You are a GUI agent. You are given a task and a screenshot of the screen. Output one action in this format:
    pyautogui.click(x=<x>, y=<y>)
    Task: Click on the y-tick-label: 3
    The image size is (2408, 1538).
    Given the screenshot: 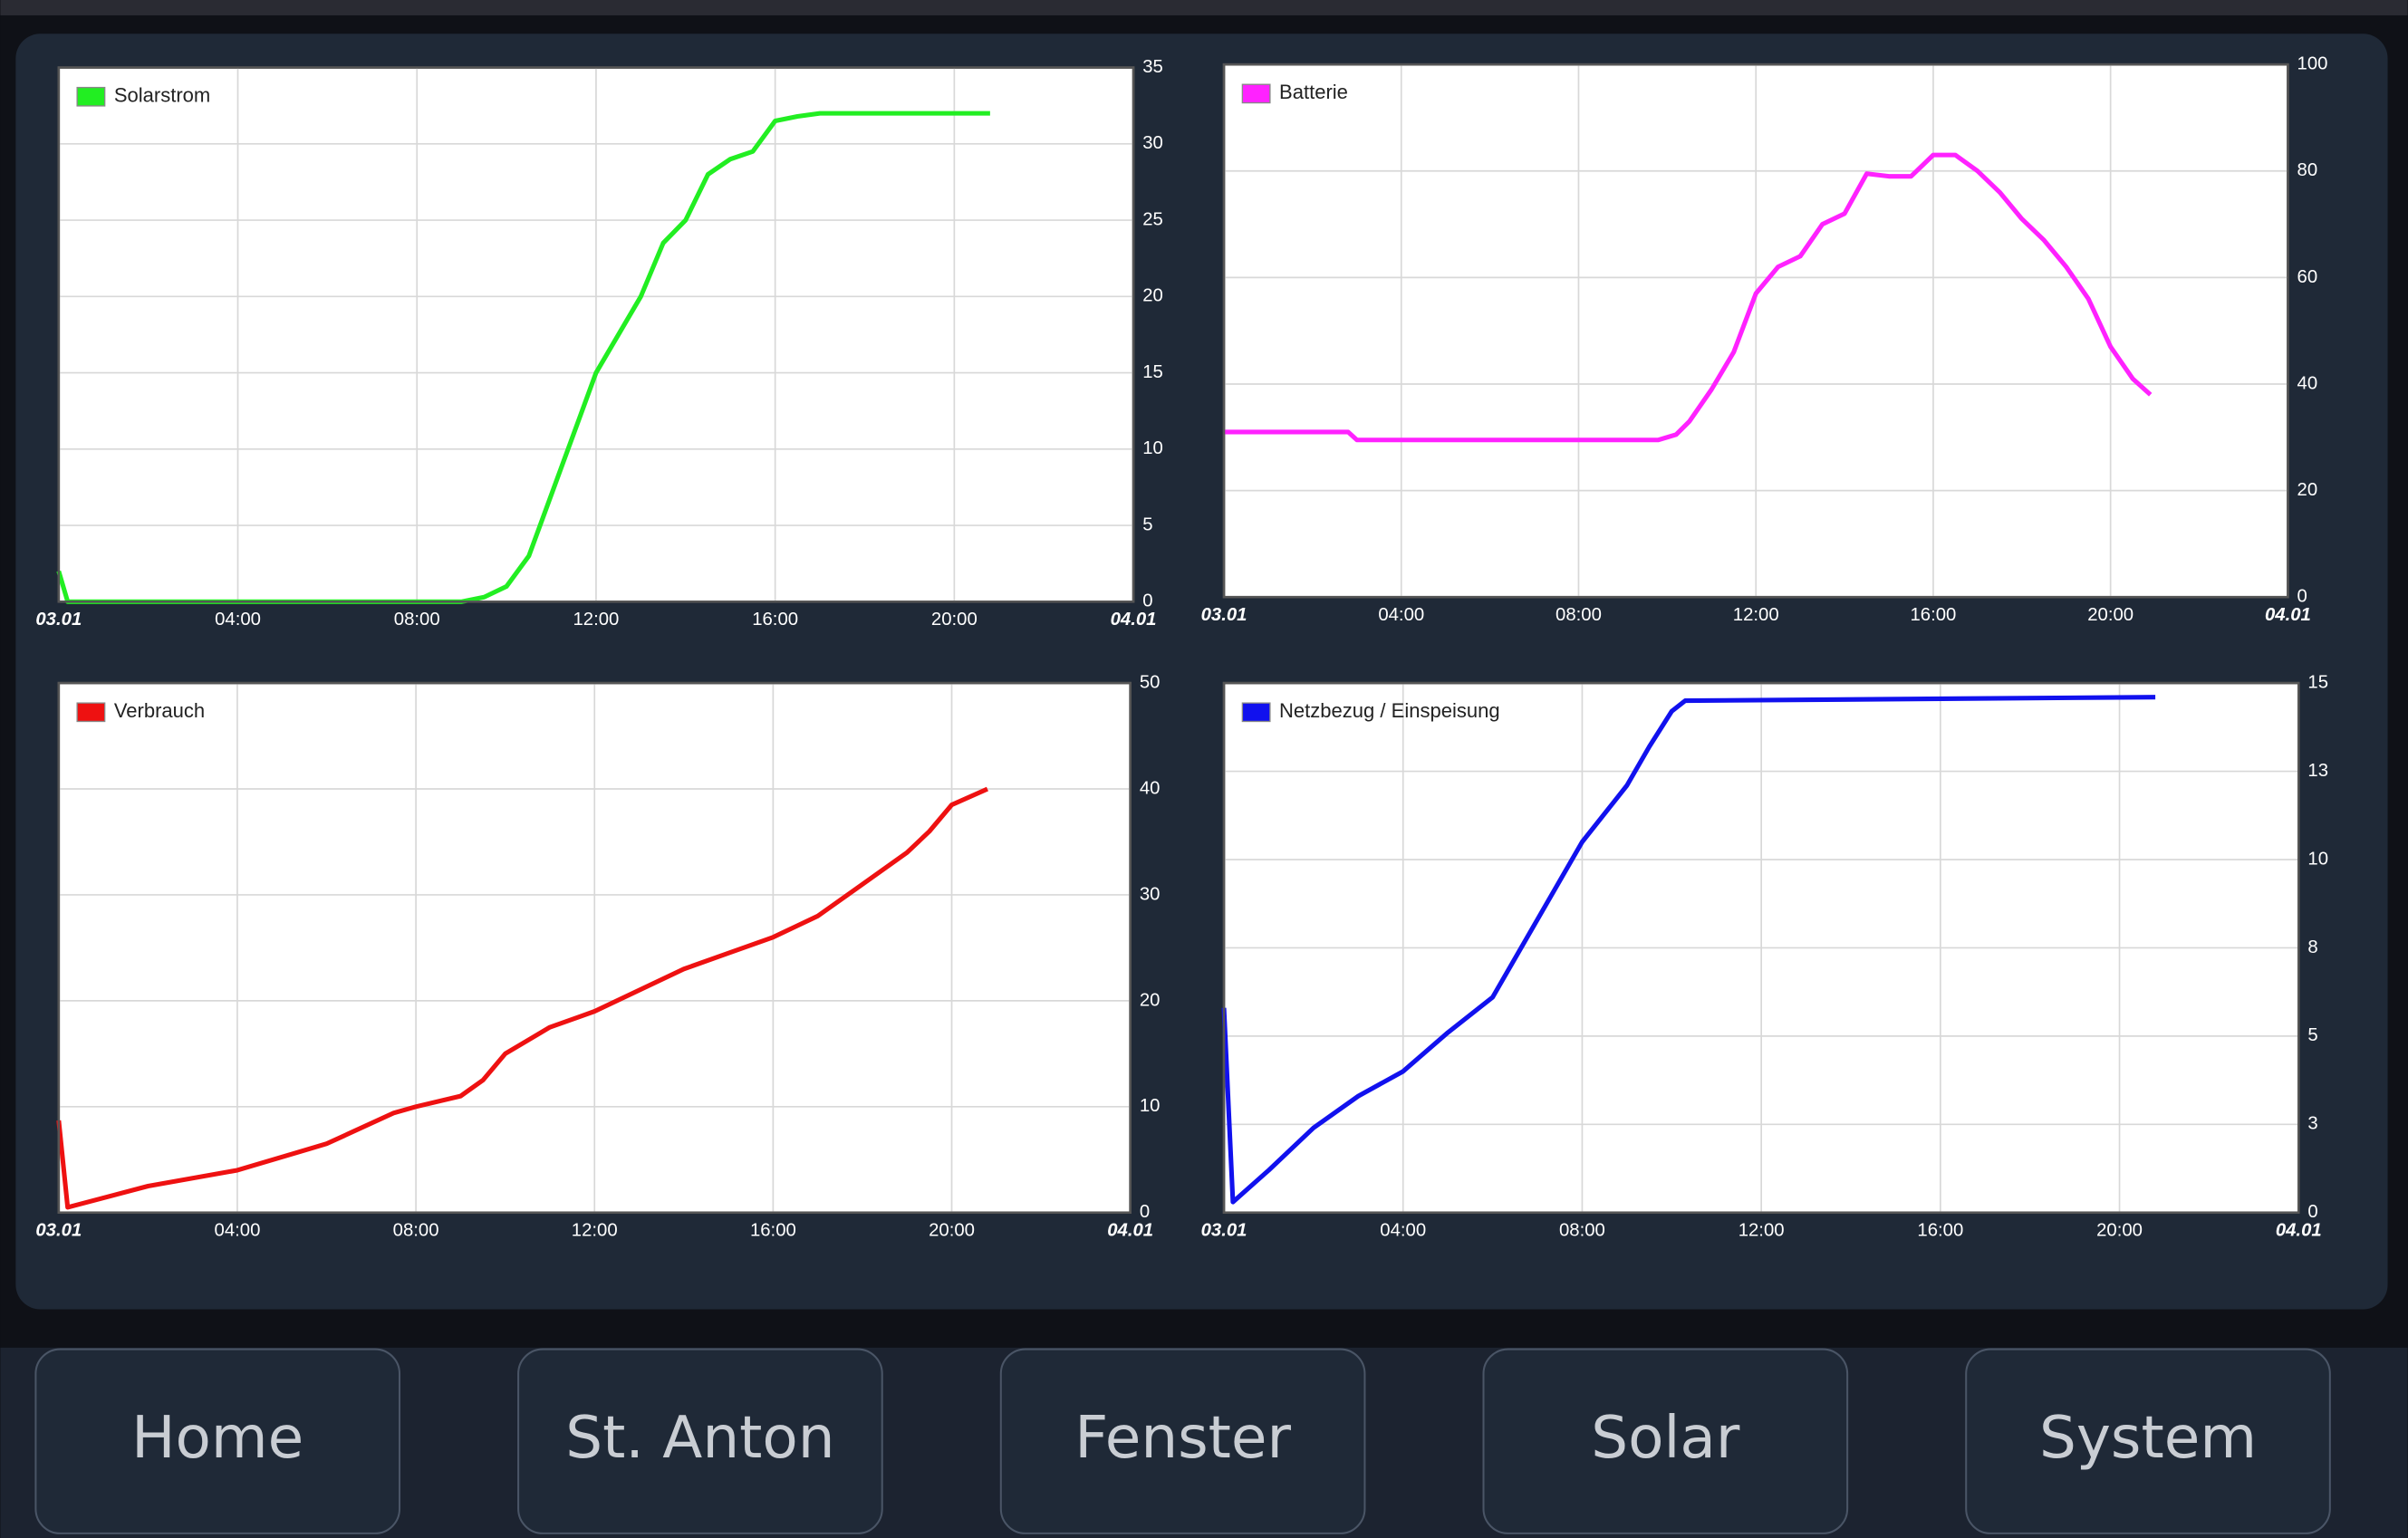 What is the action you would take?
    pyautogui.click(x=2312, y=1124)
    